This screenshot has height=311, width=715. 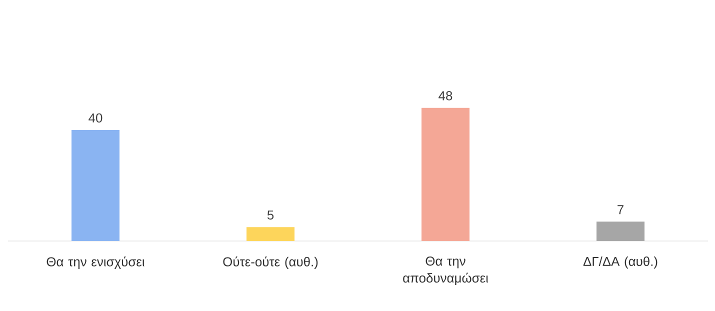 I want to click on data-label: 5, so click(x=270, y=215).